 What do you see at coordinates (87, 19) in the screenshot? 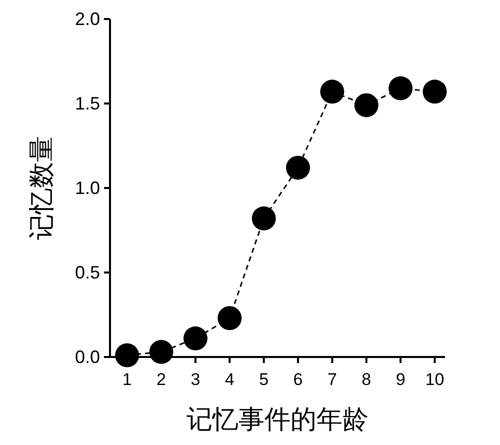
I see `y-tick-label: 2.0` at bounding box center [87, 19].